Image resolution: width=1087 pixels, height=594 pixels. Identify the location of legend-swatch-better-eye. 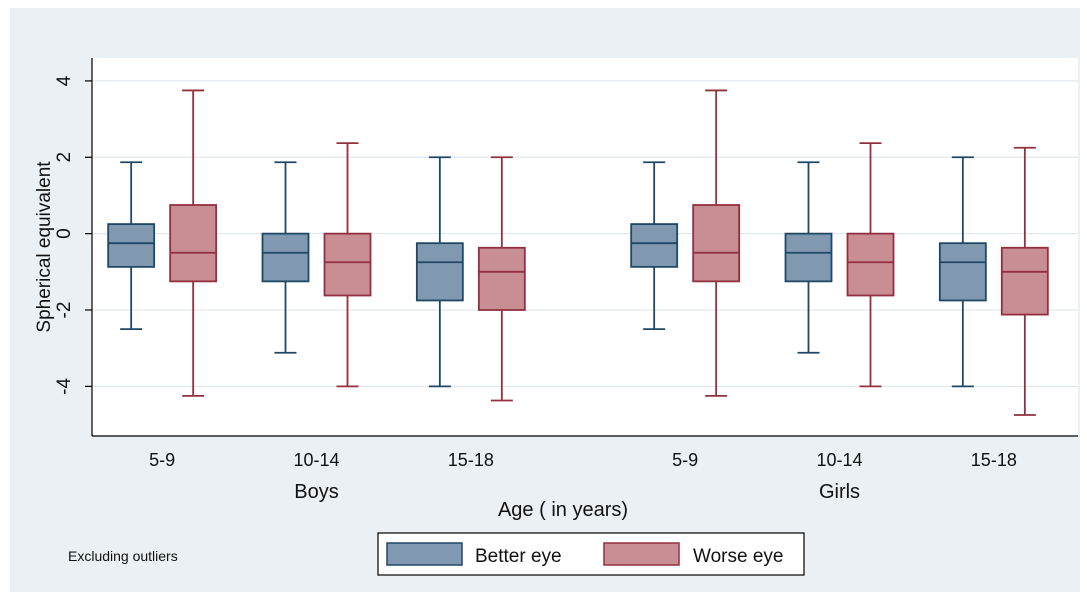
(424, 554).